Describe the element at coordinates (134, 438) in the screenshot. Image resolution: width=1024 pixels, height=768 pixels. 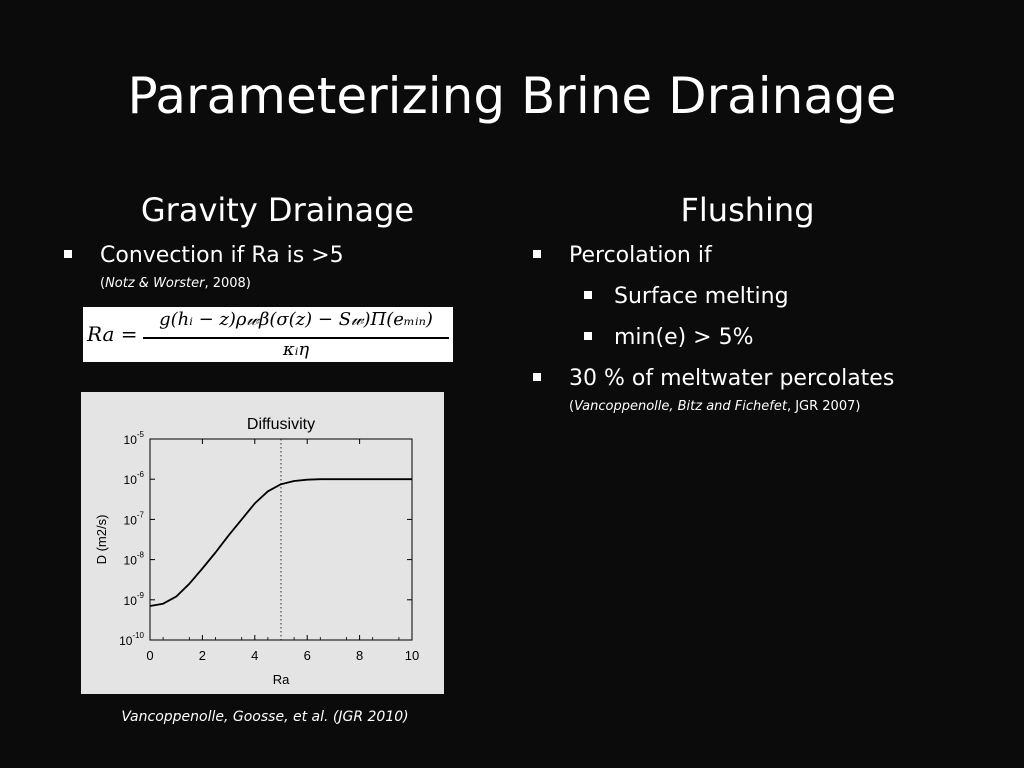
I see `y-tick-label: 10⁻⁵` at that location.